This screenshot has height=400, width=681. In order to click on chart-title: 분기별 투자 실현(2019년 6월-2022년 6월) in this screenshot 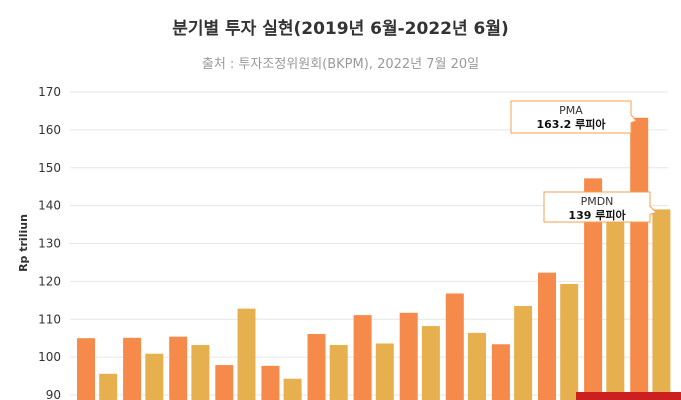, I will do `click(340, 29)`.